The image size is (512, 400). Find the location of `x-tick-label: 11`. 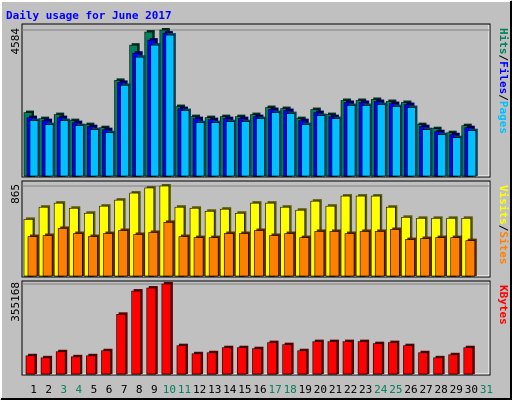

x-tick-label: 11 is located at coordinates (184, 389).